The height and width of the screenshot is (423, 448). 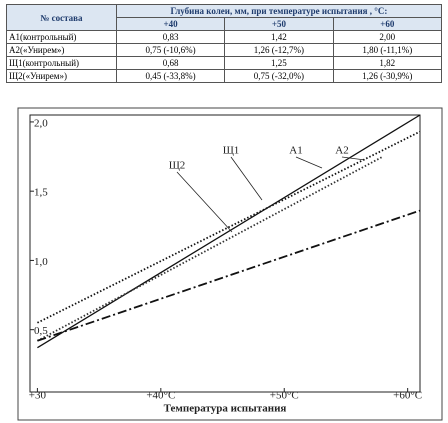 I want to click on header-cell: № состава, so click(x=61, y=17).